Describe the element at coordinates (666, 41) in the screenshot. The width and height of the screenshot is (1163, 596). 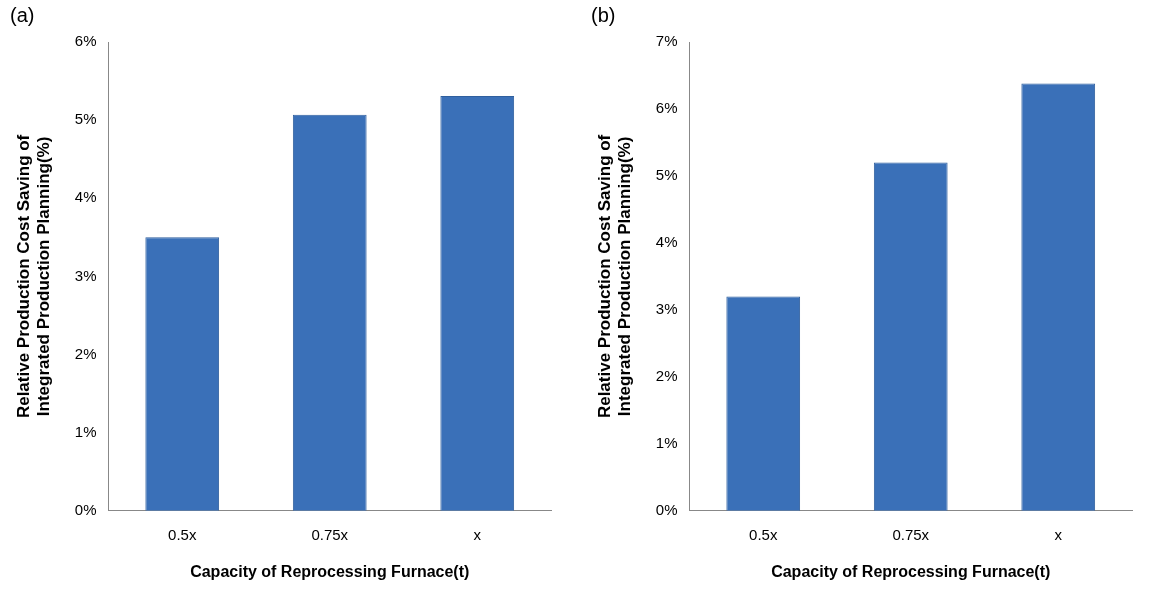
I see `y-tick-label: 7%` at that location.